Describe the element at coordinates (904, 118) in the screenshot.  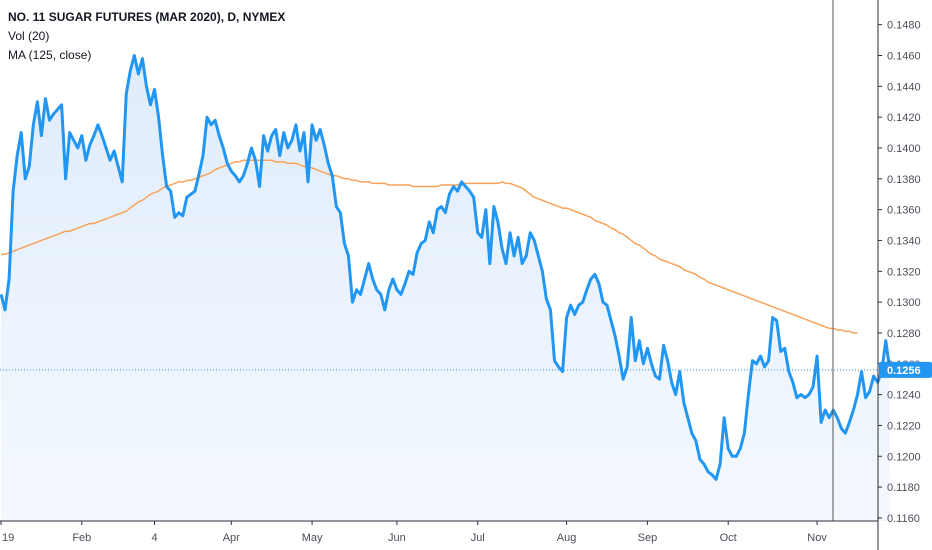
I see `price-axis-tick-label: 0.1420` at that location.